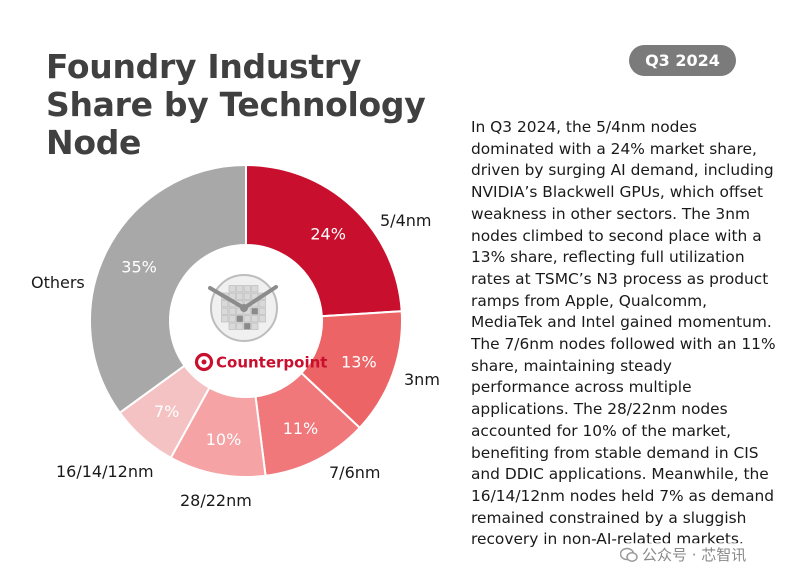  I want to click on counterpoint-logo: Counterpoint, so click(260, 323).